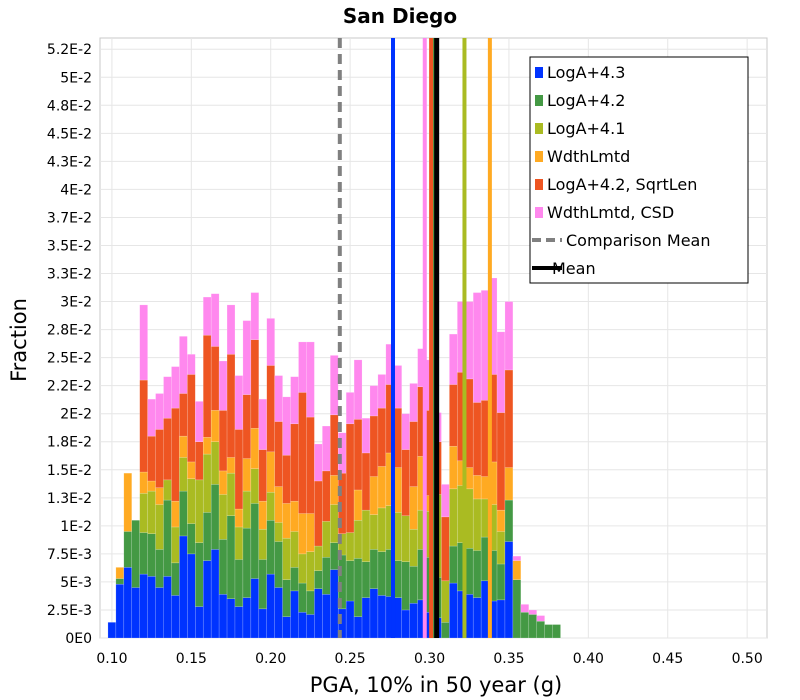 This screenshot has width=800, height=700. What do you see at coordinates (588, 156) in the screenshot?
I see `legend-label: WdthLmtd` at bounding box center [588, 156].